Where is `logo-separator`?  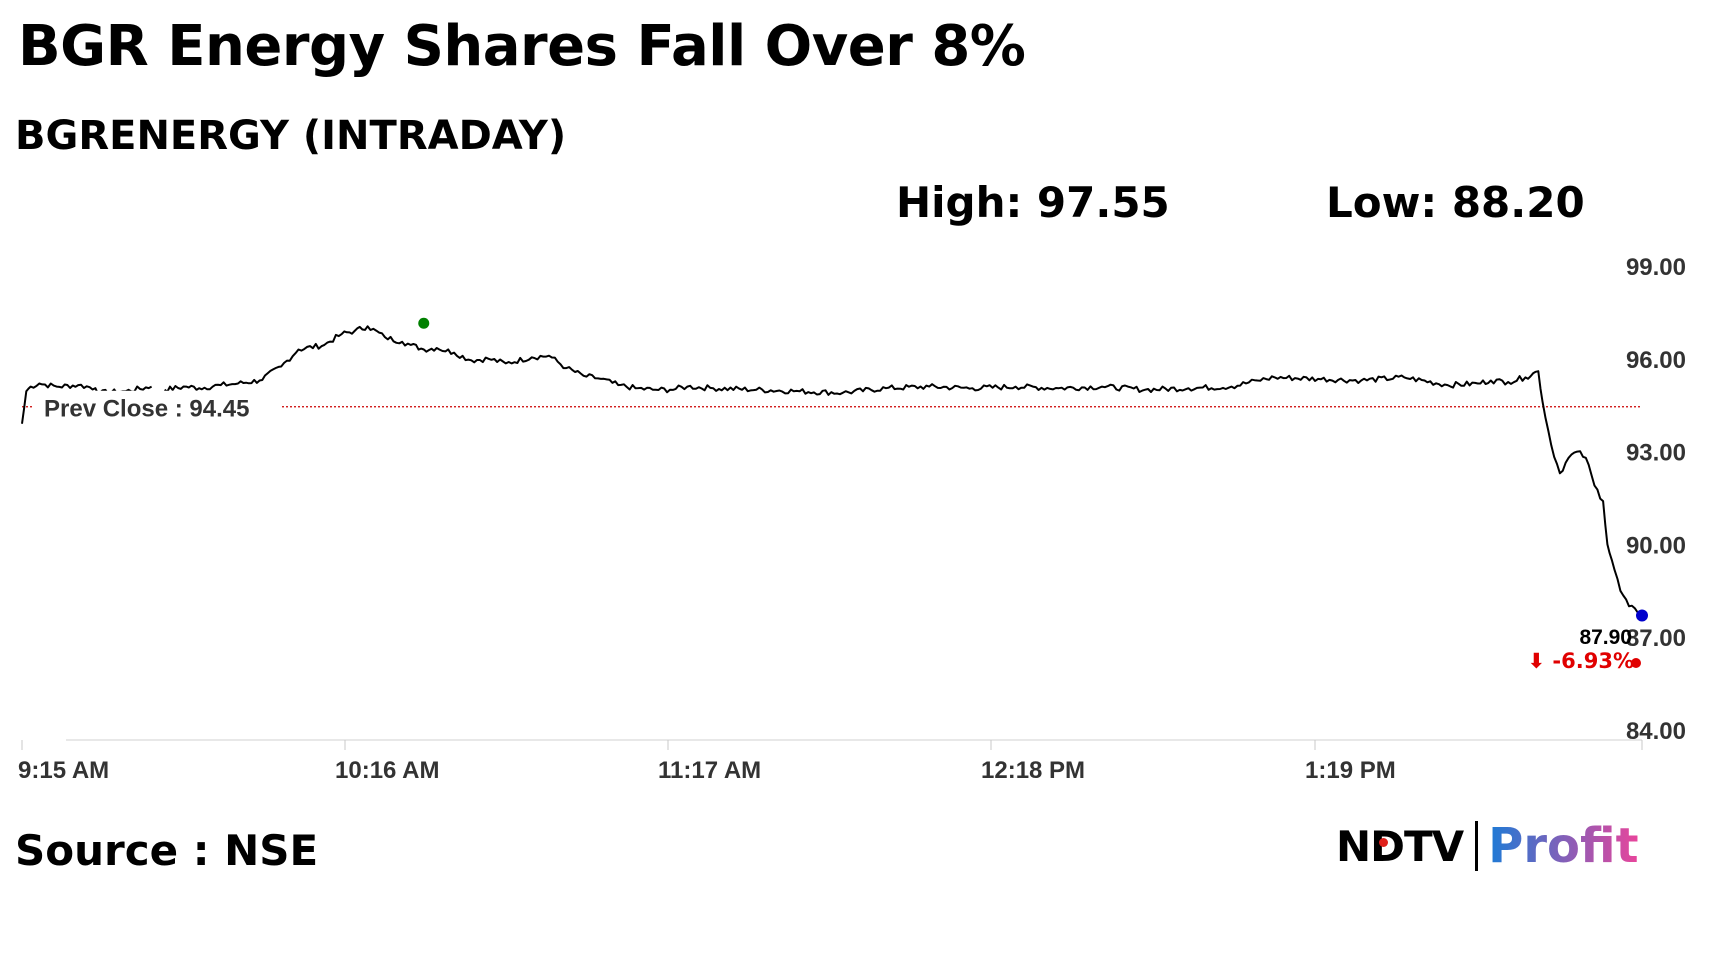
logo-separator is located at coordinates (1477, 846).